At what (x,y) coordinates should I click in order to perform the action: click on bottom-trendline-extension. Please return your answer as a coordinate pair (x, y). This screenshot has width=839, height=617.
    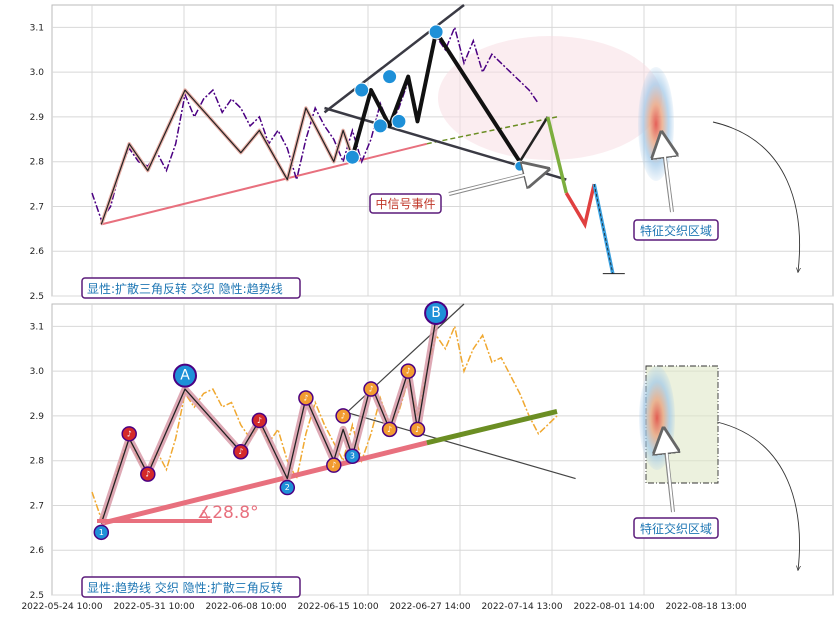
    Looking at the image, I should click on (492, 427).